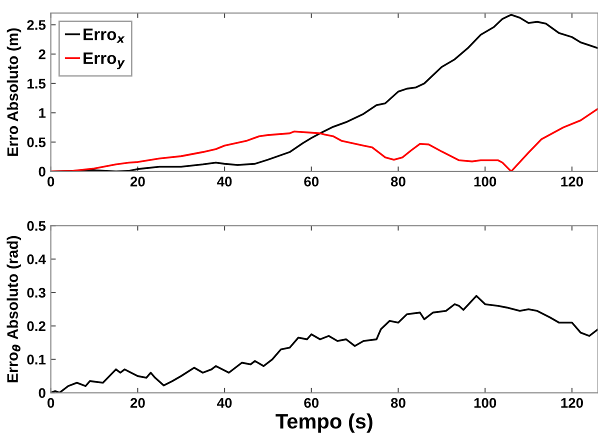  I want to click on y-axis-title: Erro$_{θ}$ Absoluto (rad), so click(13, 309).